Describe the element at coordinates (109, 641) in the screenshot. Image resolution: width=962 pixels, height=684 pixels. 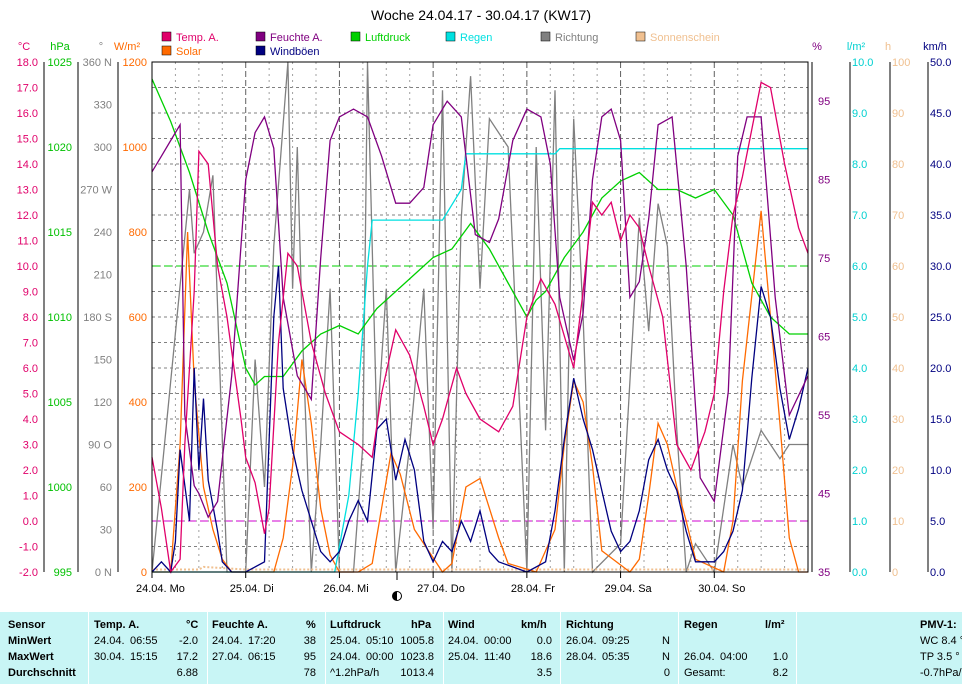
I see `stat-temp-date: 24.04.` at that location.